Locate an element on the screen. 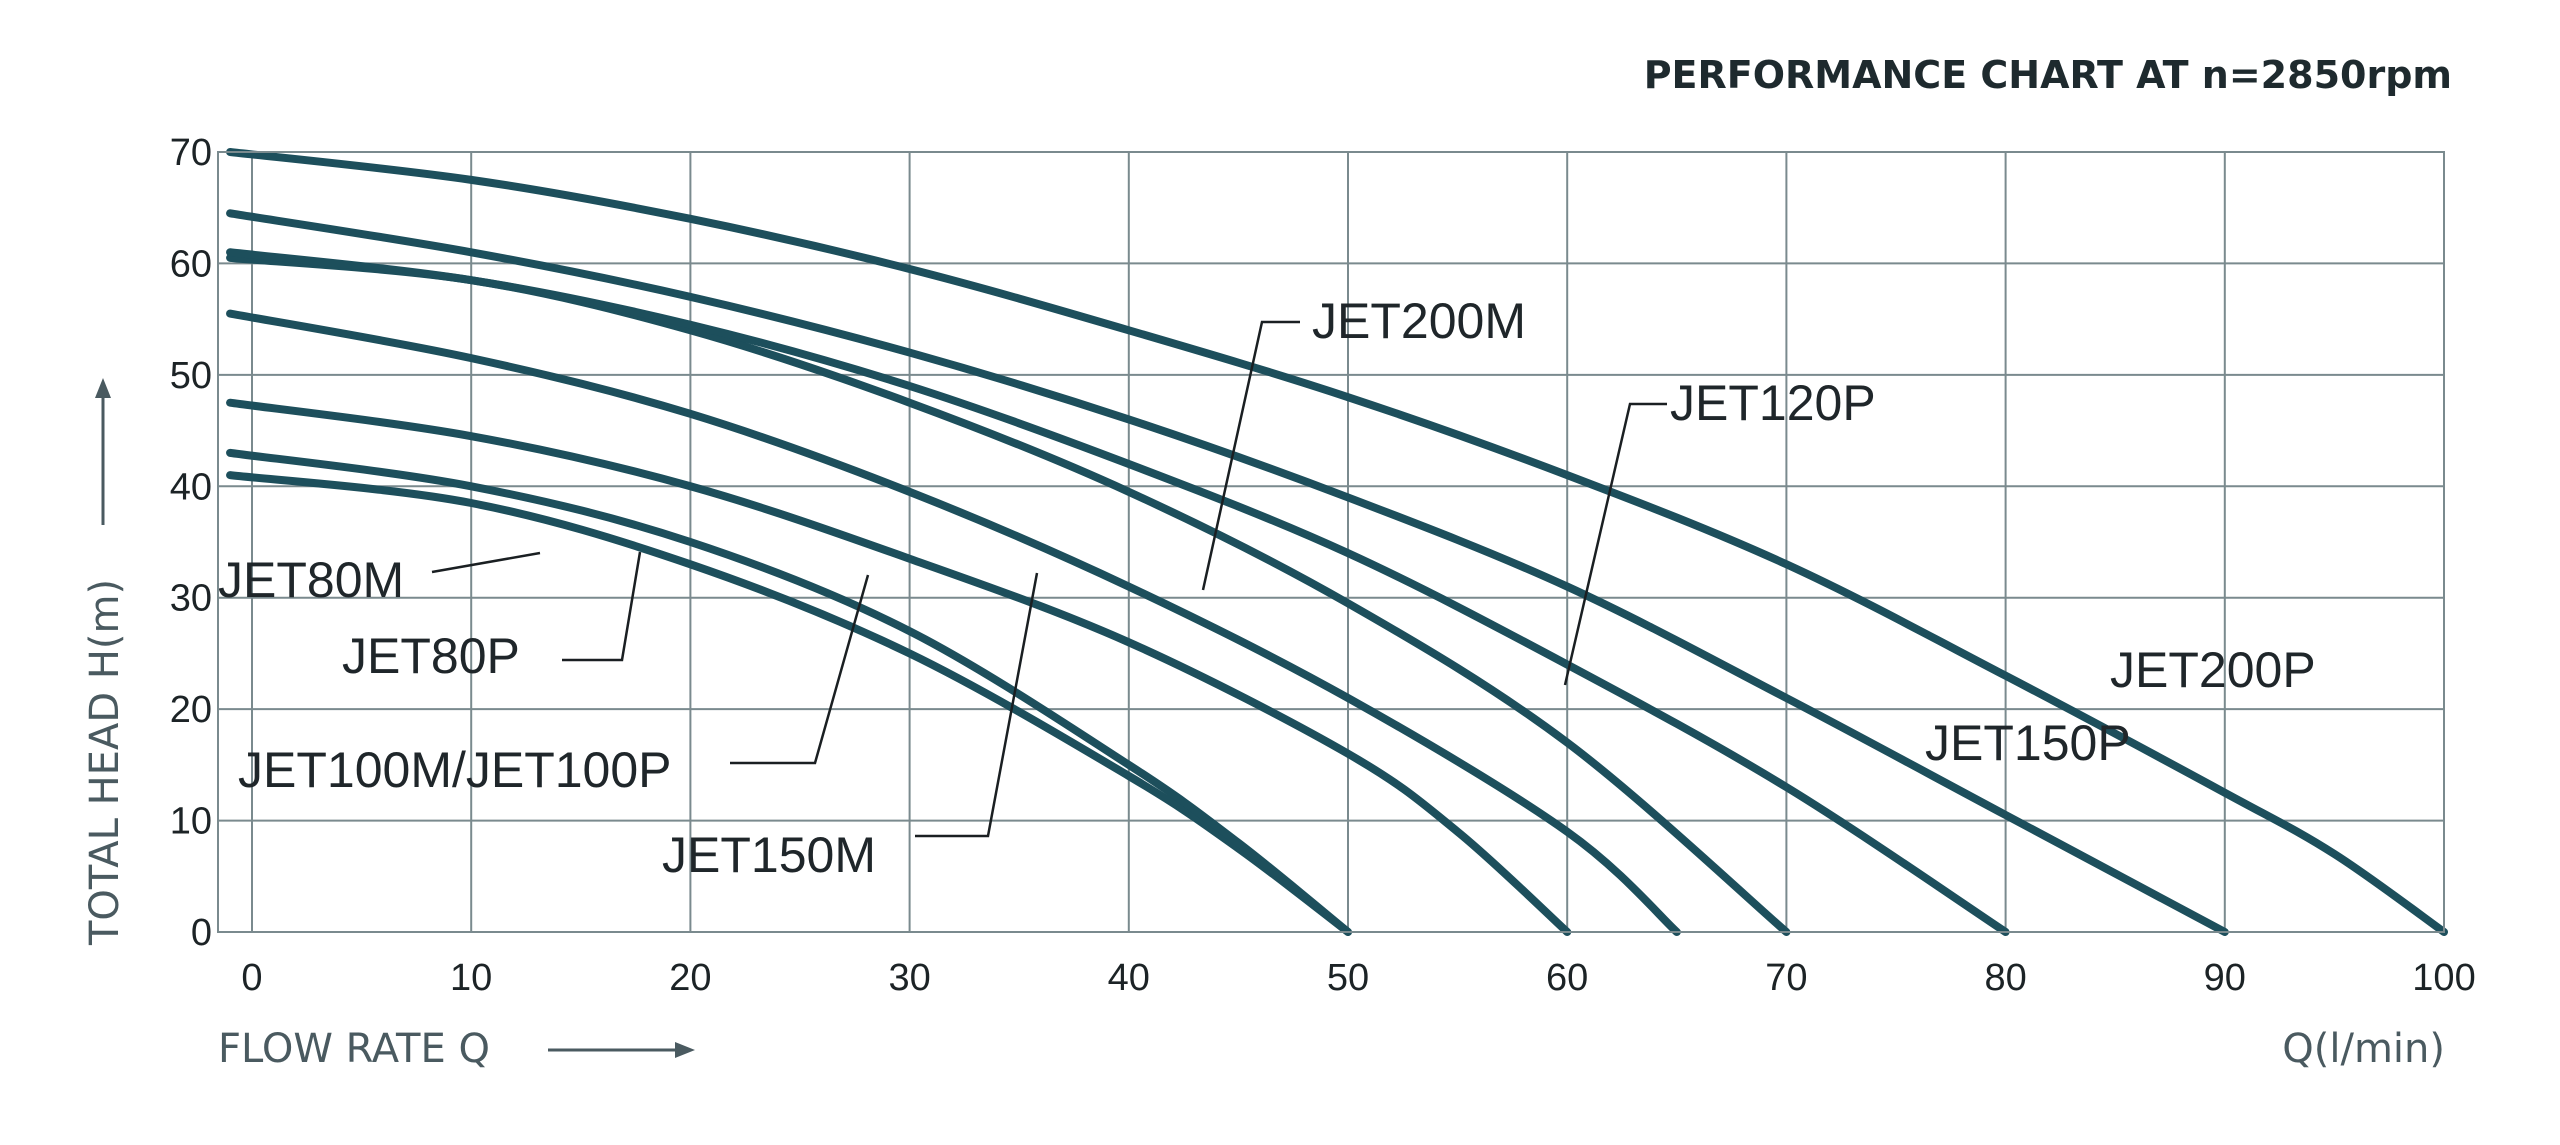 Image resolution: width=2560 pixels, height=1145 pixels. series-label-jet80m: JET80M is located at coordinates (311, 580).